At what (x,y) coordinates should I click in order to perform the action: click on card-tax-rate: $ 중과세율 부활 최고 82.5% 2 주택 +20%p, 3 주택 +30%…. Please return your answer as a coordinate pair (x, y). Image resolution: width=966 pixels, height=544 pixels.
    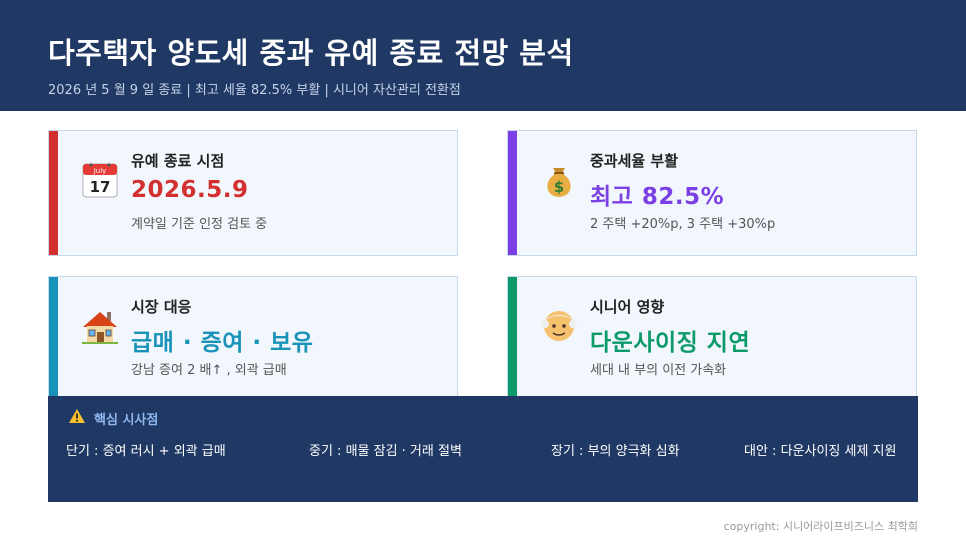
    Looking at the image, I should click on (712, 193).